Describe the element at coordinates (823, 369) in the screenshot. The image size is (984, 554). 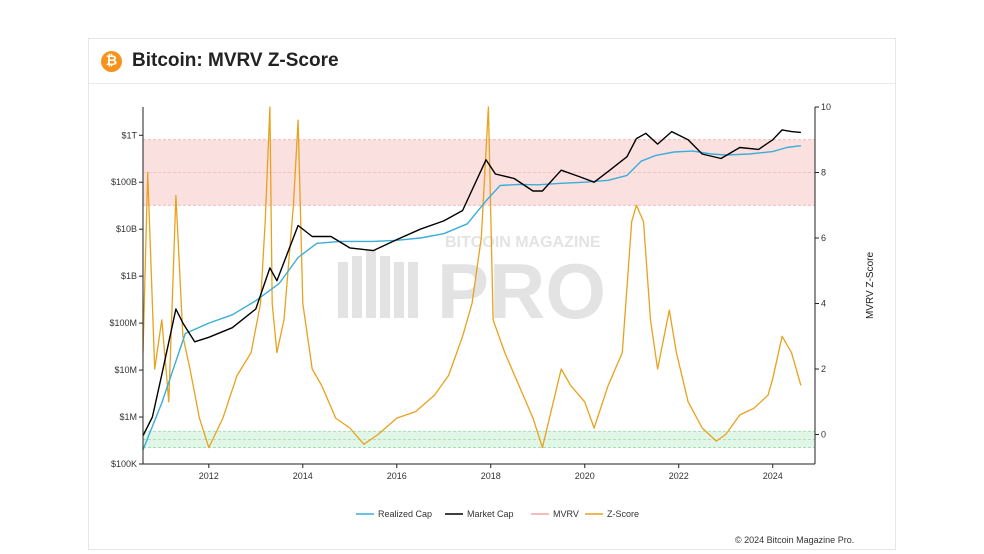
I see `right-tick-label: 2` at that location.